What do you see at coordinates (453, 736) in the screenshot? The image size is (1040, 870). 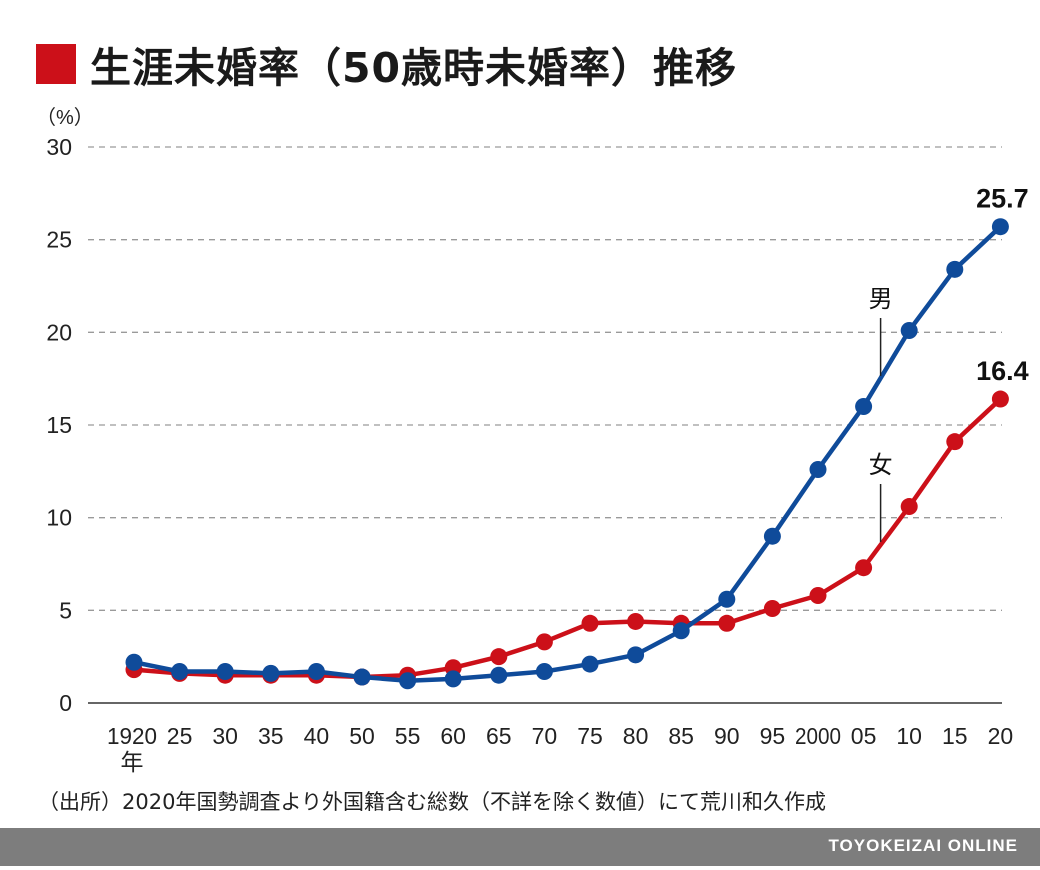 I see `x-tick-label: 60` at bounding box center [453, 736].